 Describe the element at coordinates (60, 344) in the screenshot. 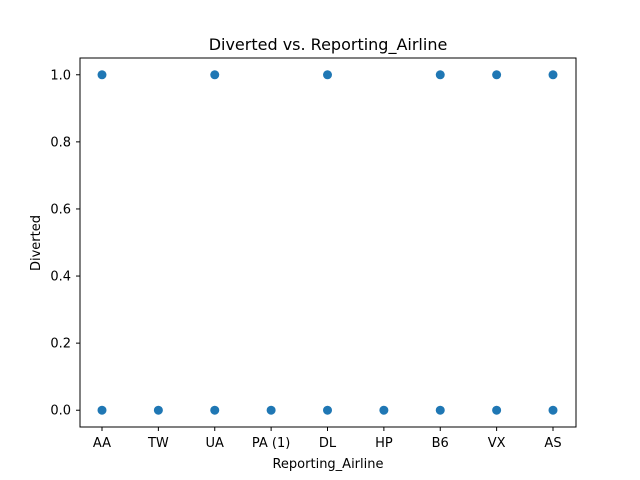

I see `y-tick-label: 0.2` at that location.